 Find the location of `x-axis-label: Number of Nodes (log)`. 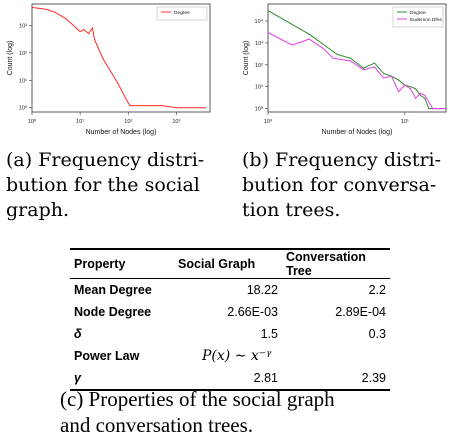

x-axis-label: Number of Nodes (log) is located at coordinates (357, 132).